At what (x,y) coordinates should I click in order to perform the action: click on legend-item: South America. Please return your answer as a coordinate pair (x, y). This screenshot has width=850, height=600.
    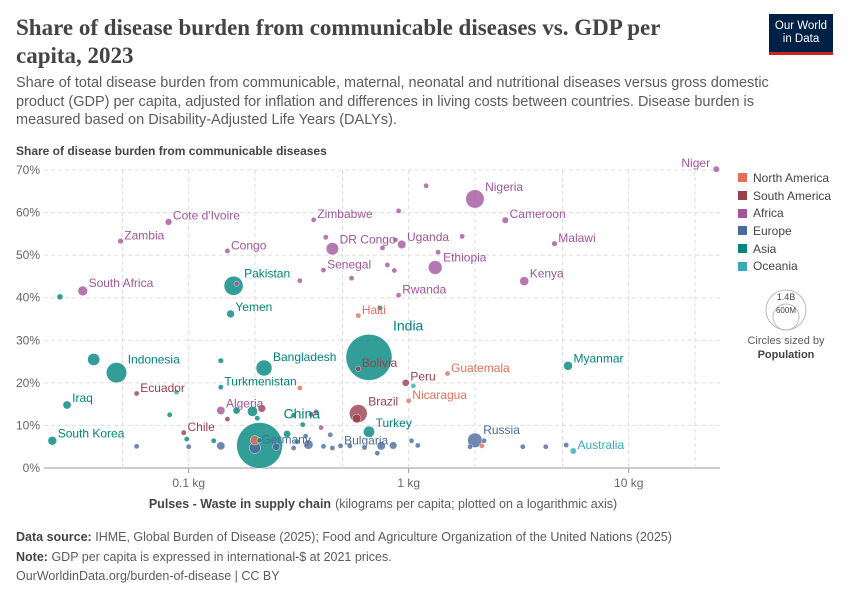
    Looking at the image, I should click on (784, 196).